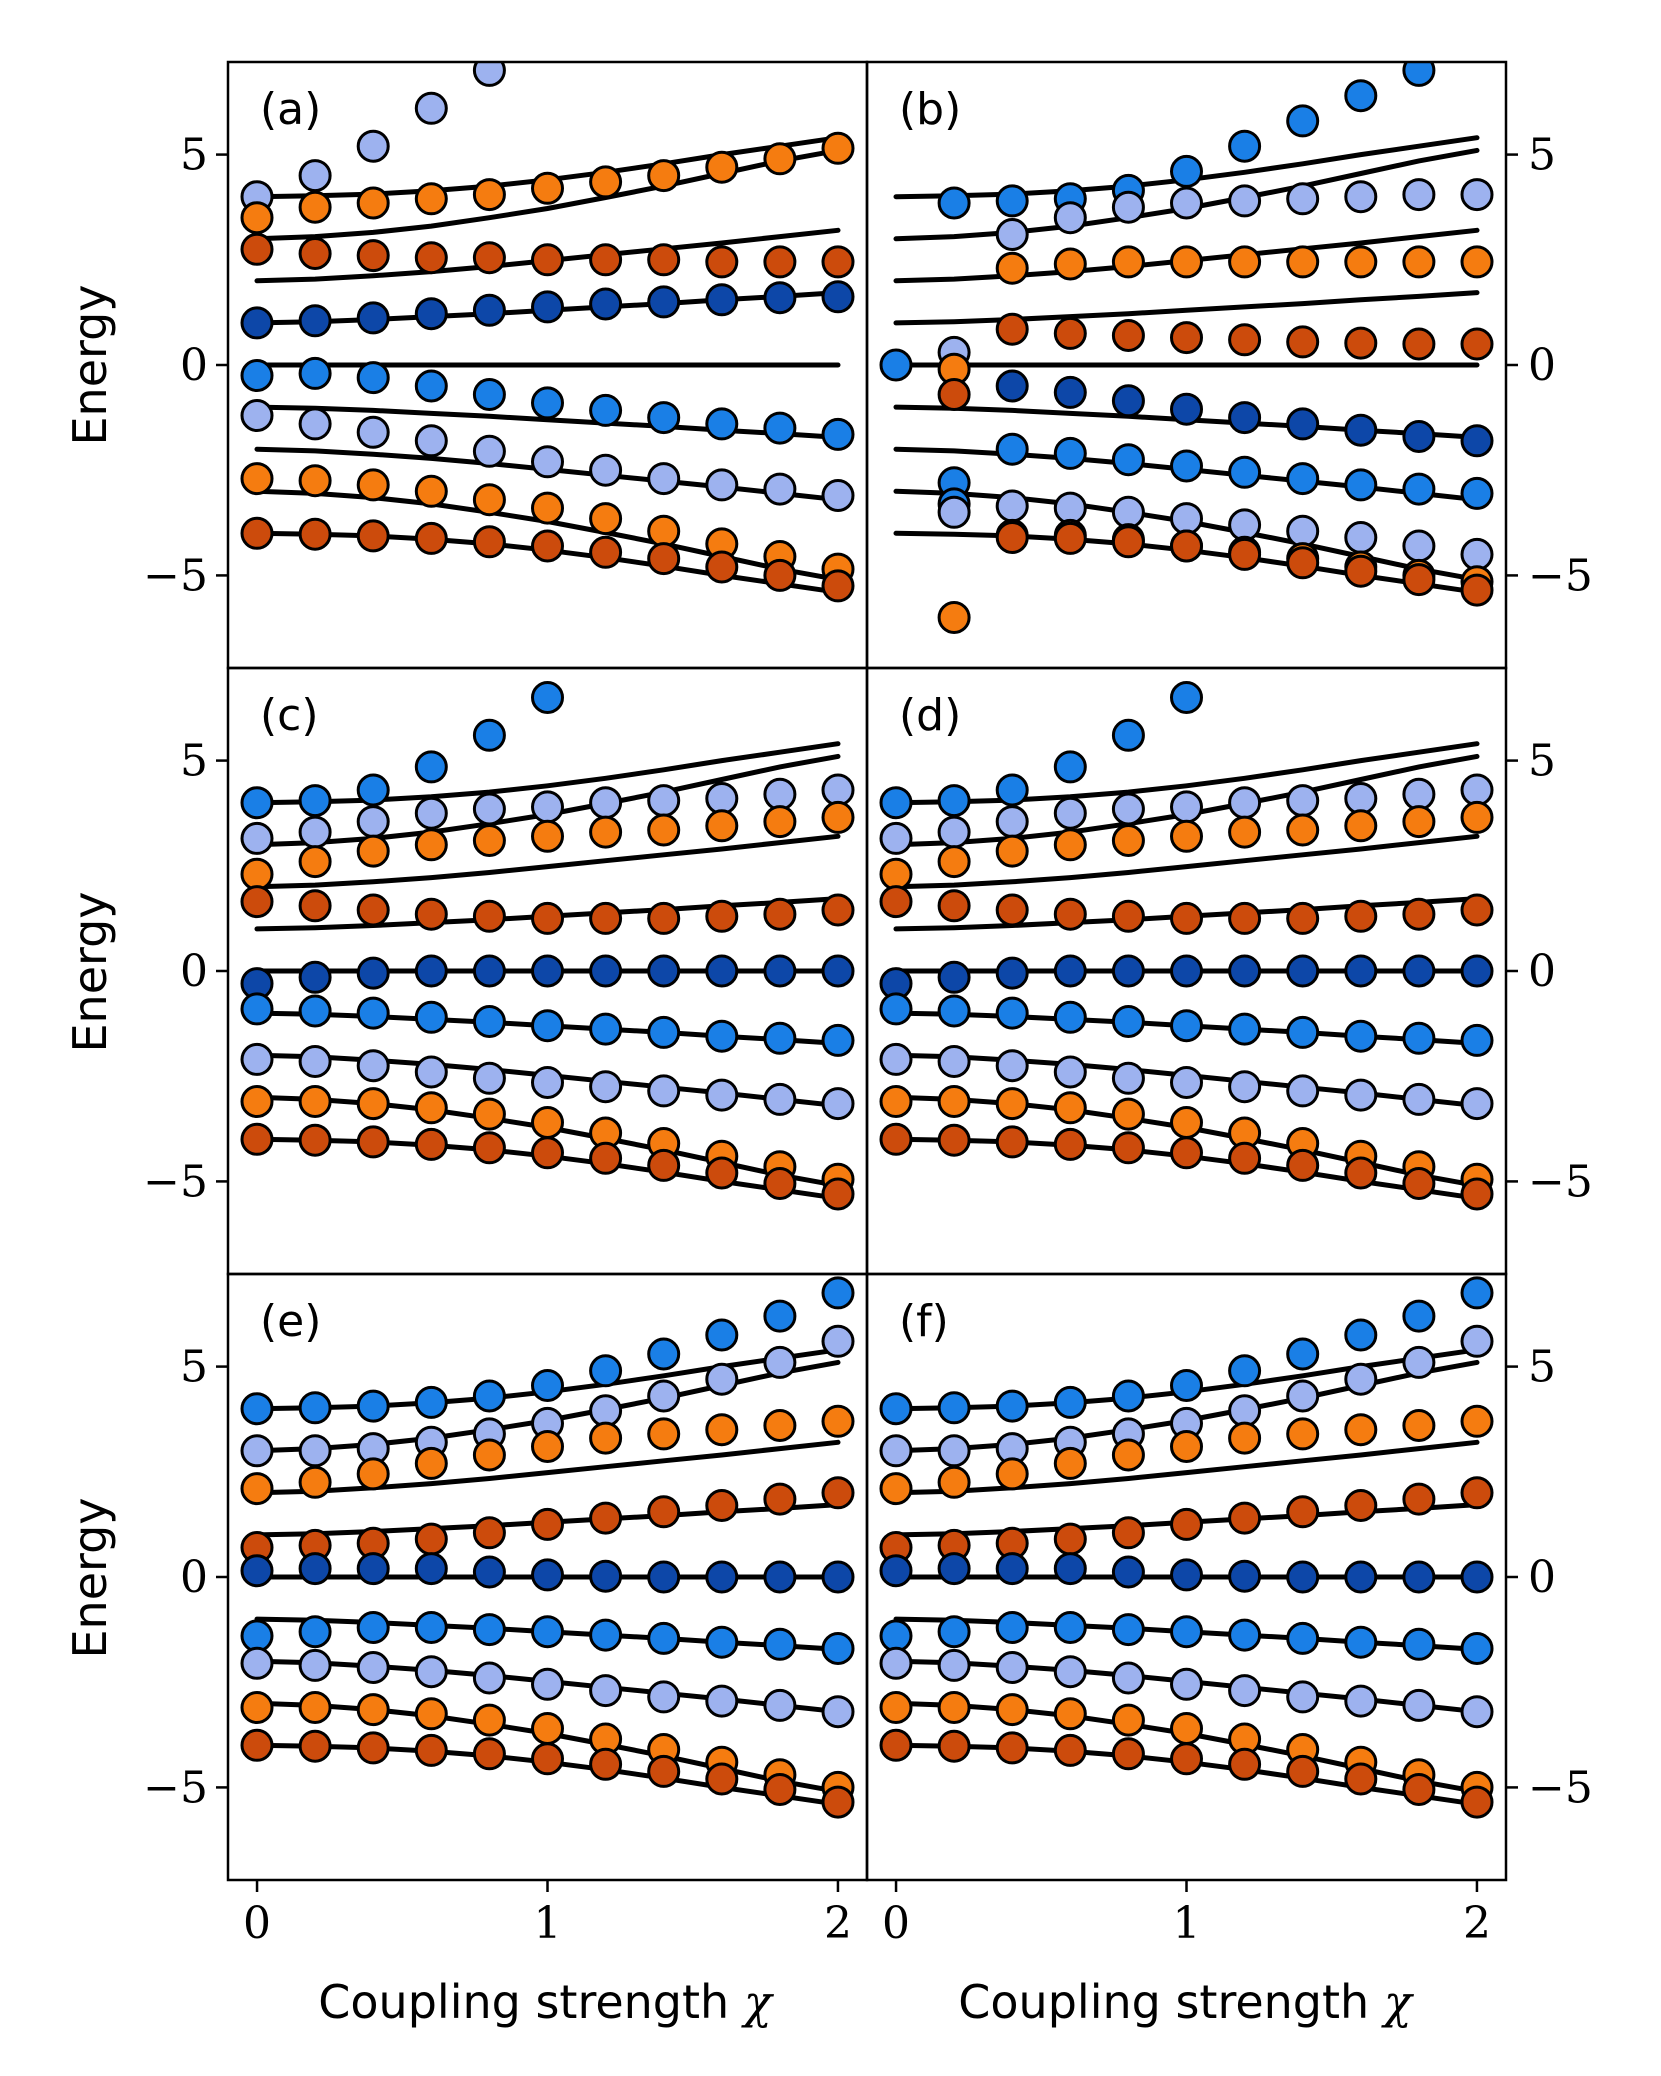 This screenshot has width=1661, height=2076. Describe the element at coordinates (1542, 155) in the screenshot. I see `panel-b-ytick-label-2: 5` at that location.